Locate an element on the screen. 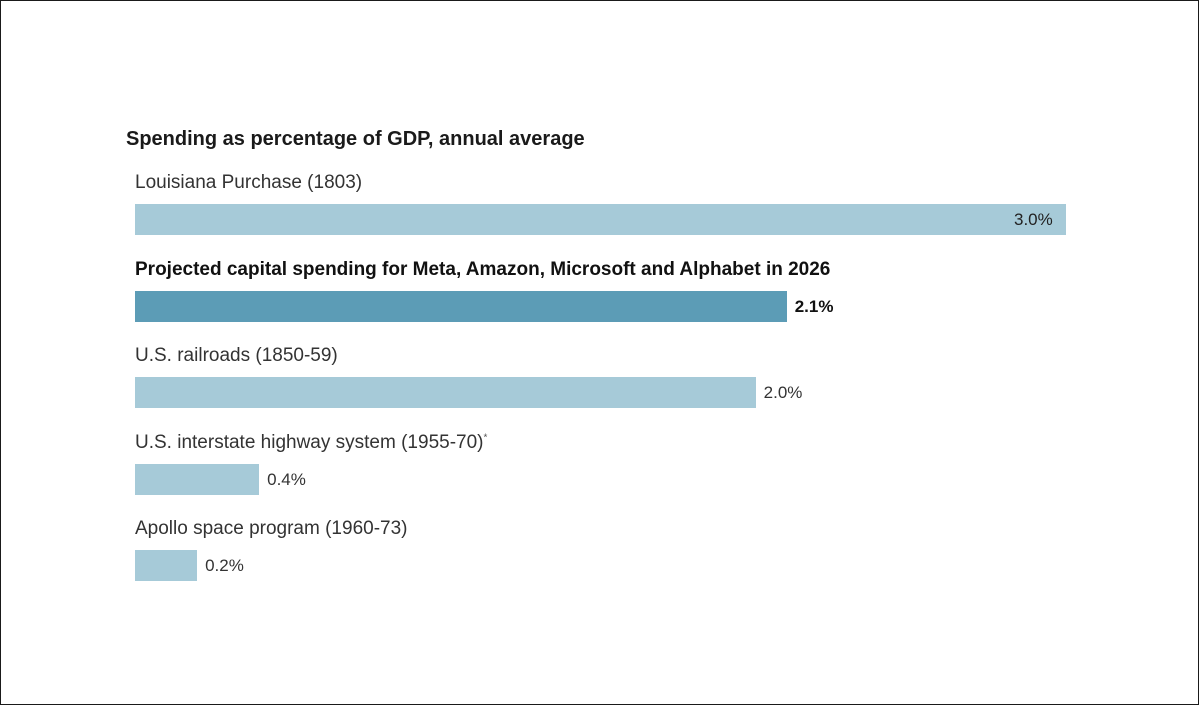 This screenshot has width=1199, height=705. footnote-mark: * is located at coordinates (485, 438).